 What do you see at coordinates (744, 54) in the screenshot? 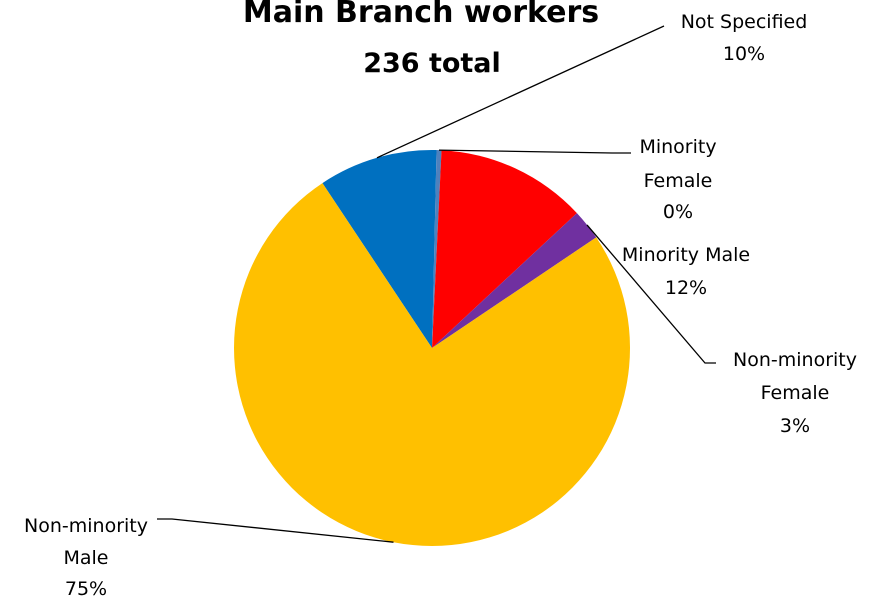
I see `slice-percent-not-specified: 10%` at bounding box center [744, 54].